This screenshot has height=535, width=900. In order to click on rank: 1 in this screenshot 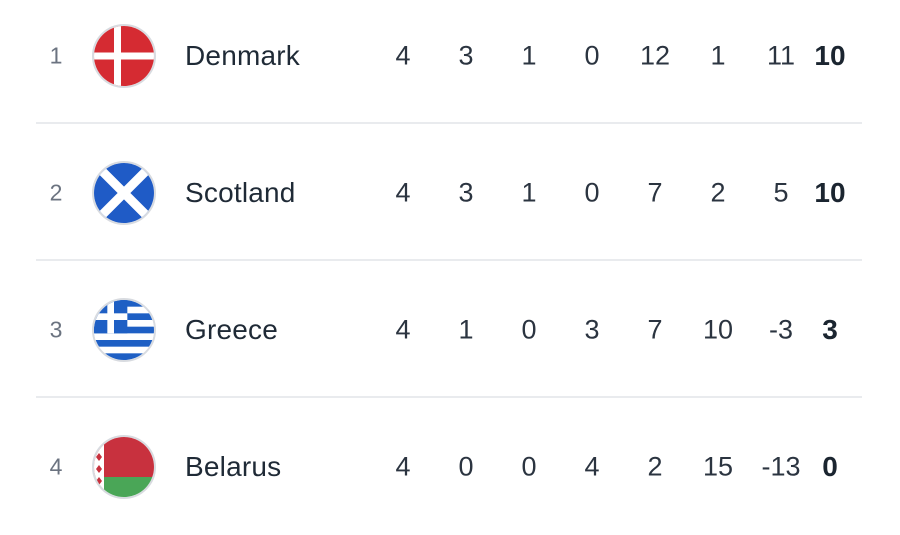, I will do `click(56, 55)`.